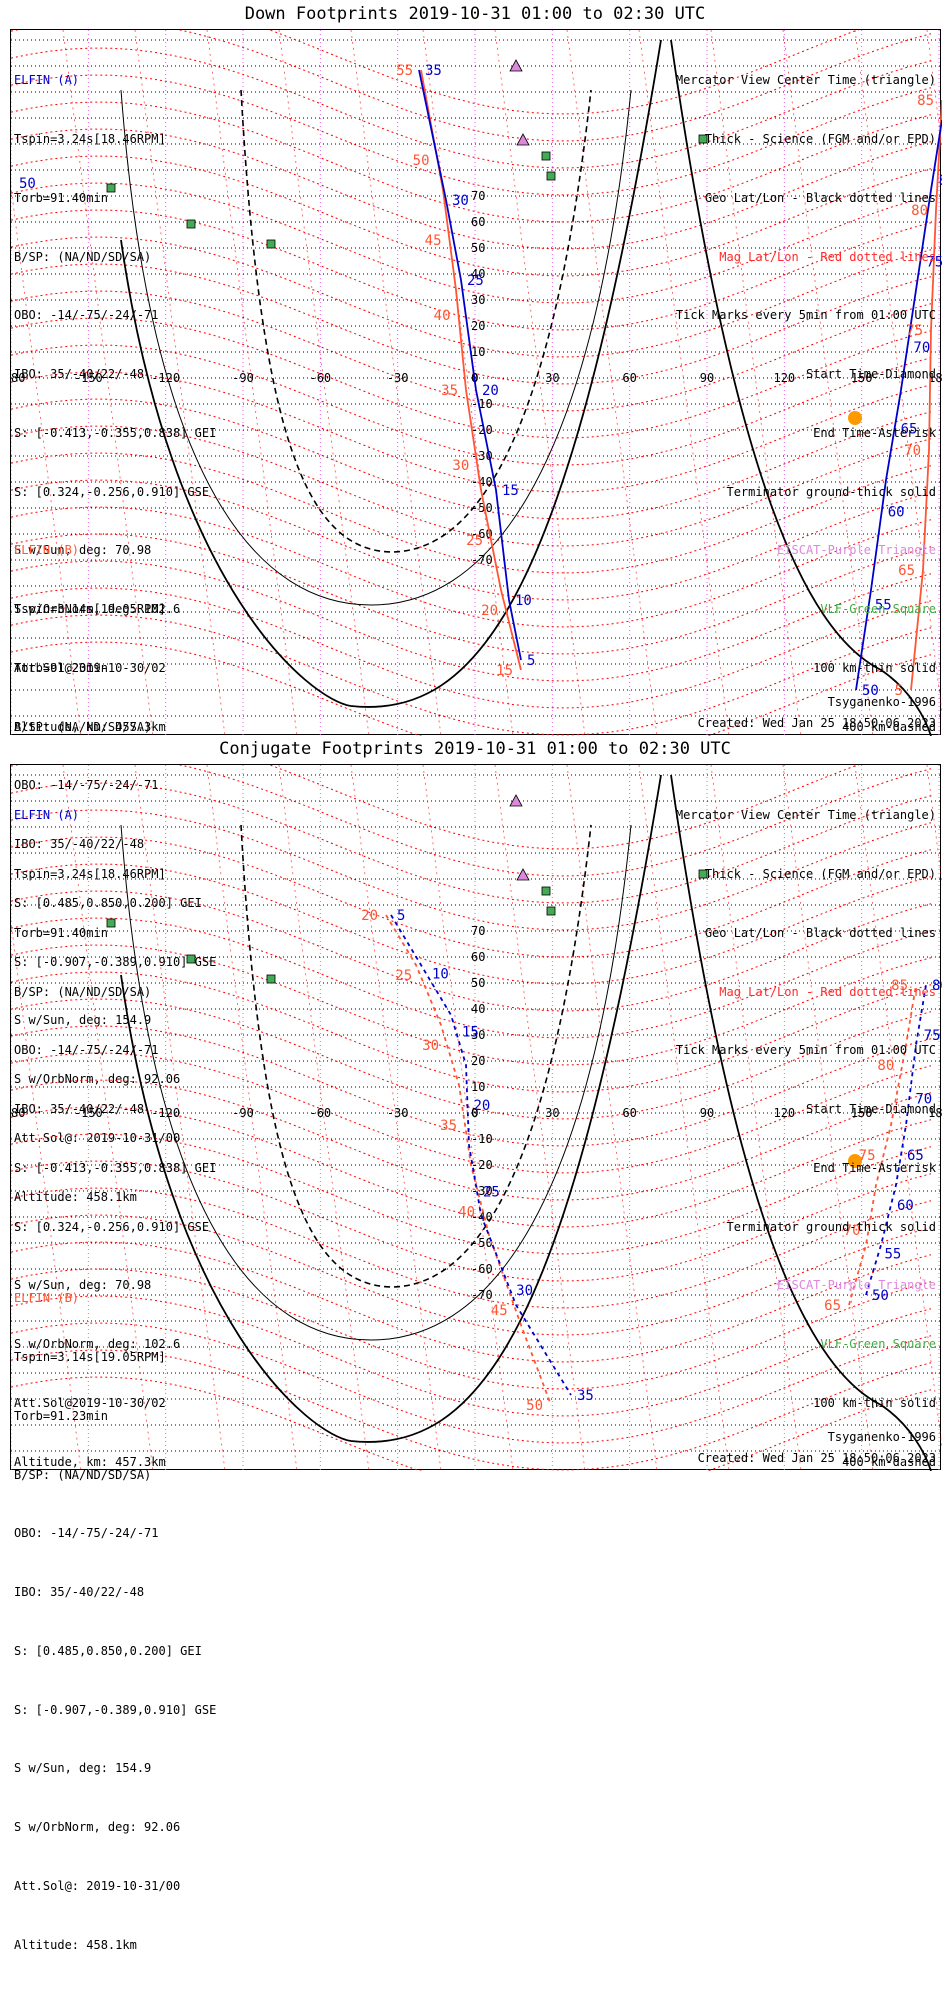  I want to click on elfin-a-tick-label: 65, so click(915, 1156).